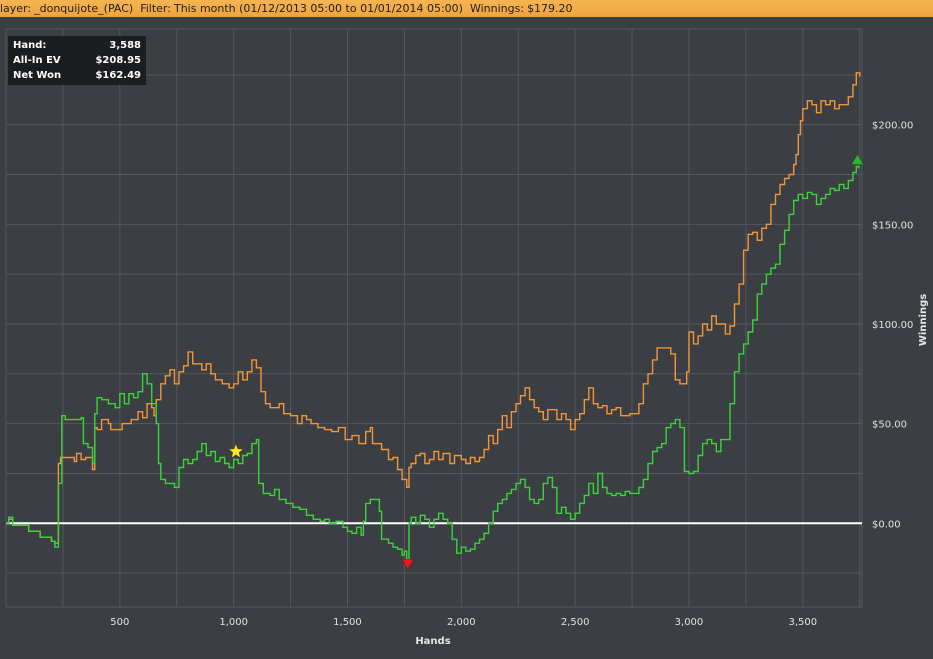 The width and height of the screenshot is (933, 659). What do you see at coordinates (857, 159) in the screenshot?
I see `max-marker` at bounding box center [857, 159].